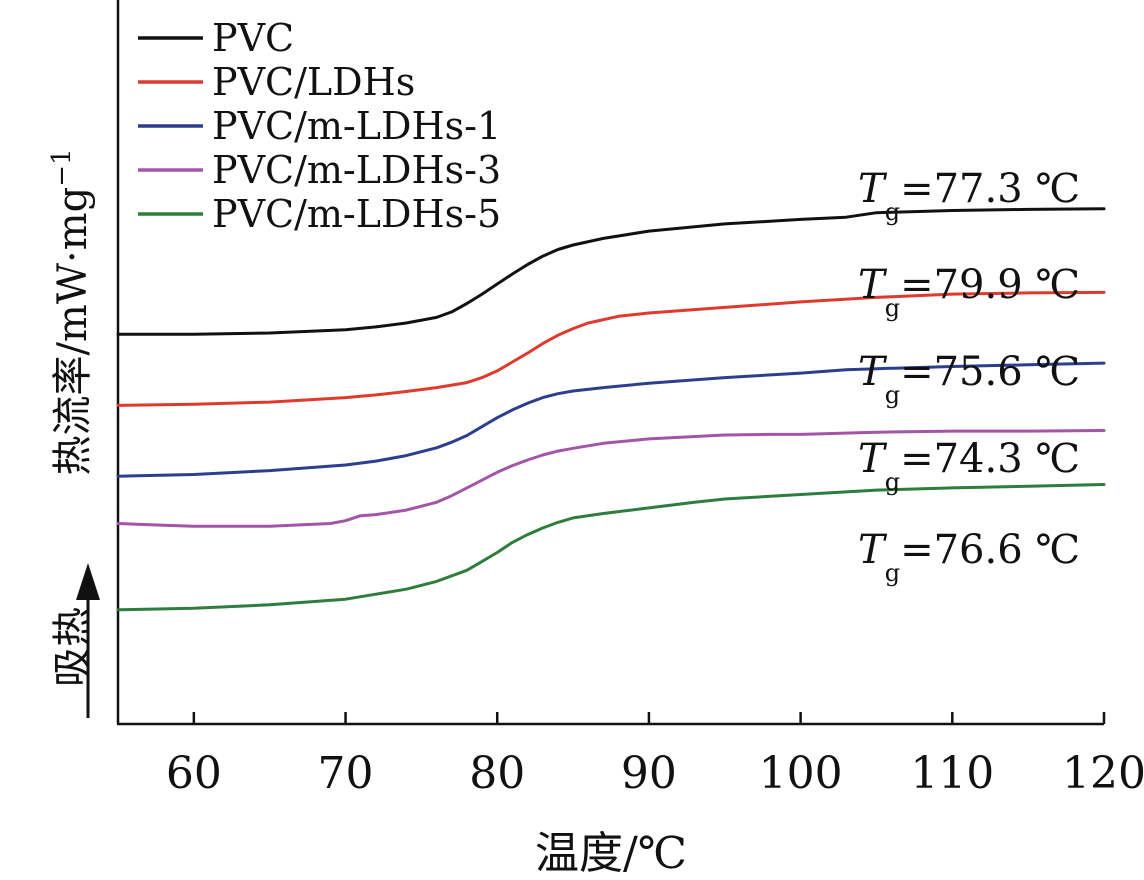  I want to click on legend-label: PVC/LDHs, so click(313, 82).